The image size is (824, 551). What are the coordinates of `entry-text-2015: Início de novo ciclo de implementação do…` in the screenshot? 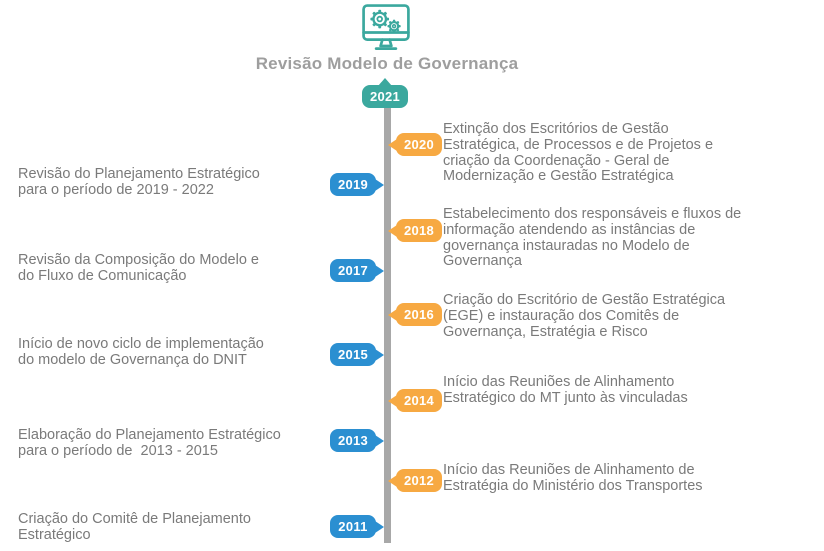 It's located at (141, 352).